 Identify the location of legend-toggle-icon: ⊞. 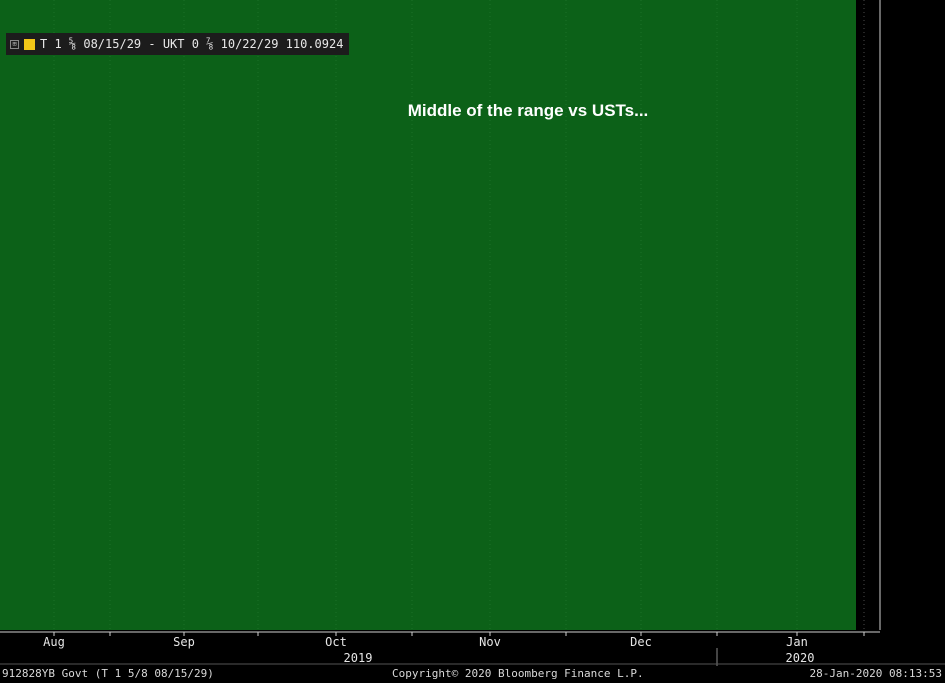
(14, 44).